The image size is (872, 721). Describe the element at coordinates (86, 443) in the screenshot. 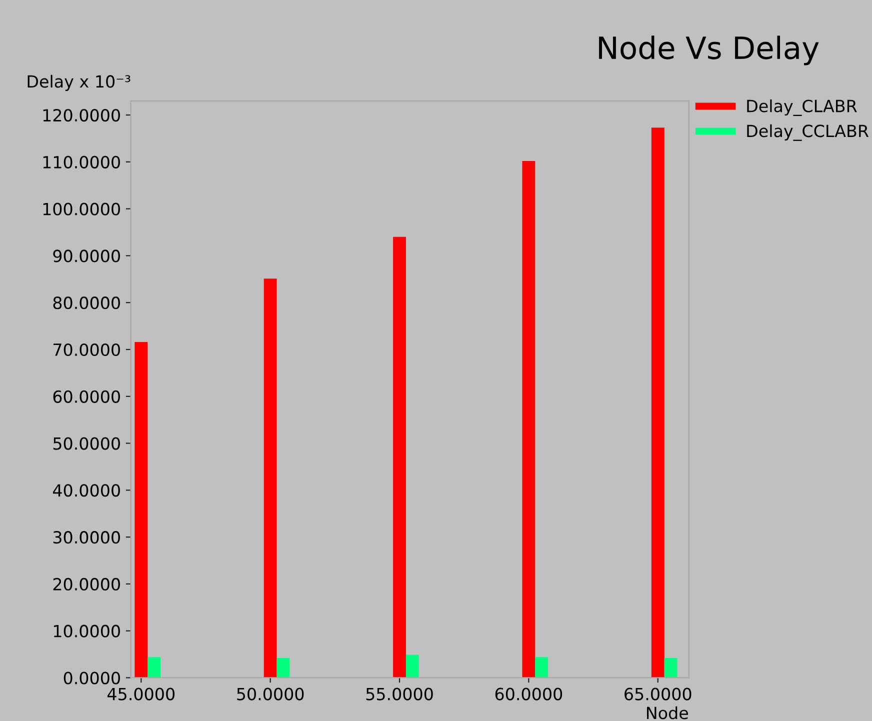

I see `y-tick-label: 50.0000` at that location.